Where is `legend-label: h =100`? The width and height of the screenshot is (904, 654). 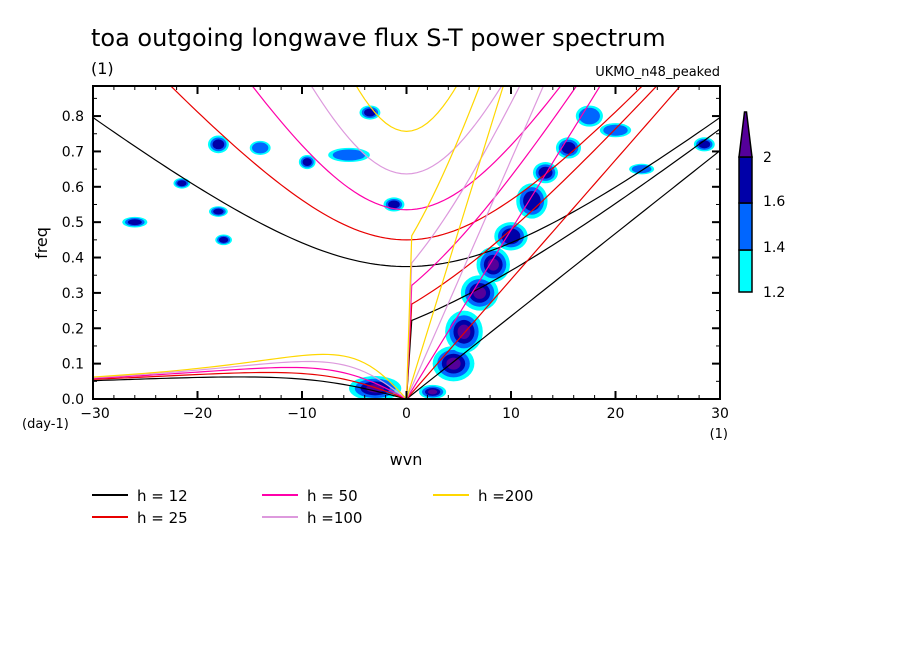
legend-label: h =100 is located at coordinates (334, 518).